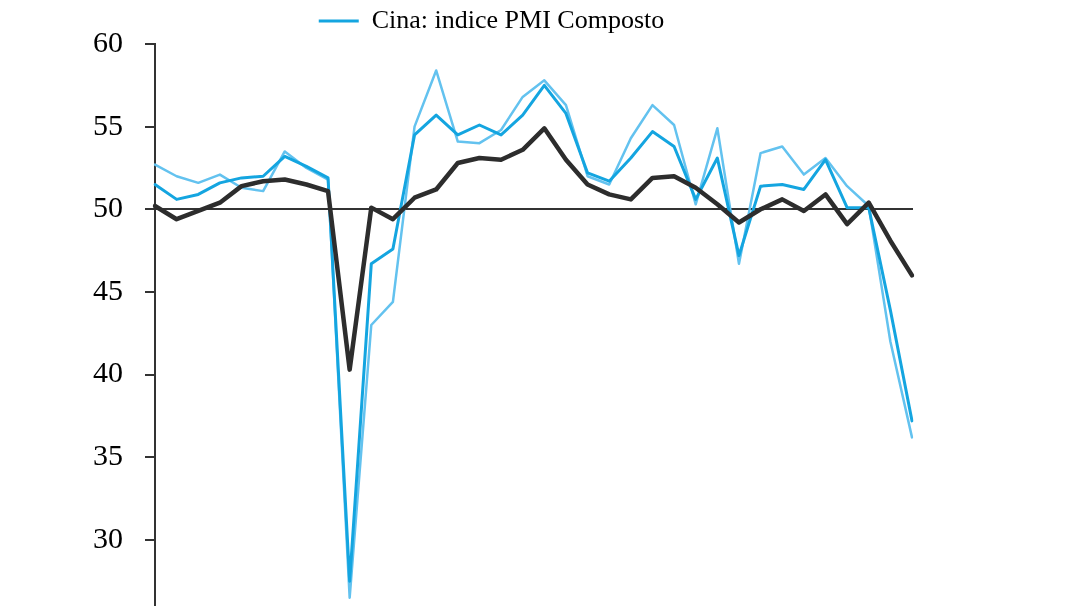  What do you see at coordinates (108, 41) in the screenshot?
I see `y-tick-label: 60` at bounding box center [108, 41].